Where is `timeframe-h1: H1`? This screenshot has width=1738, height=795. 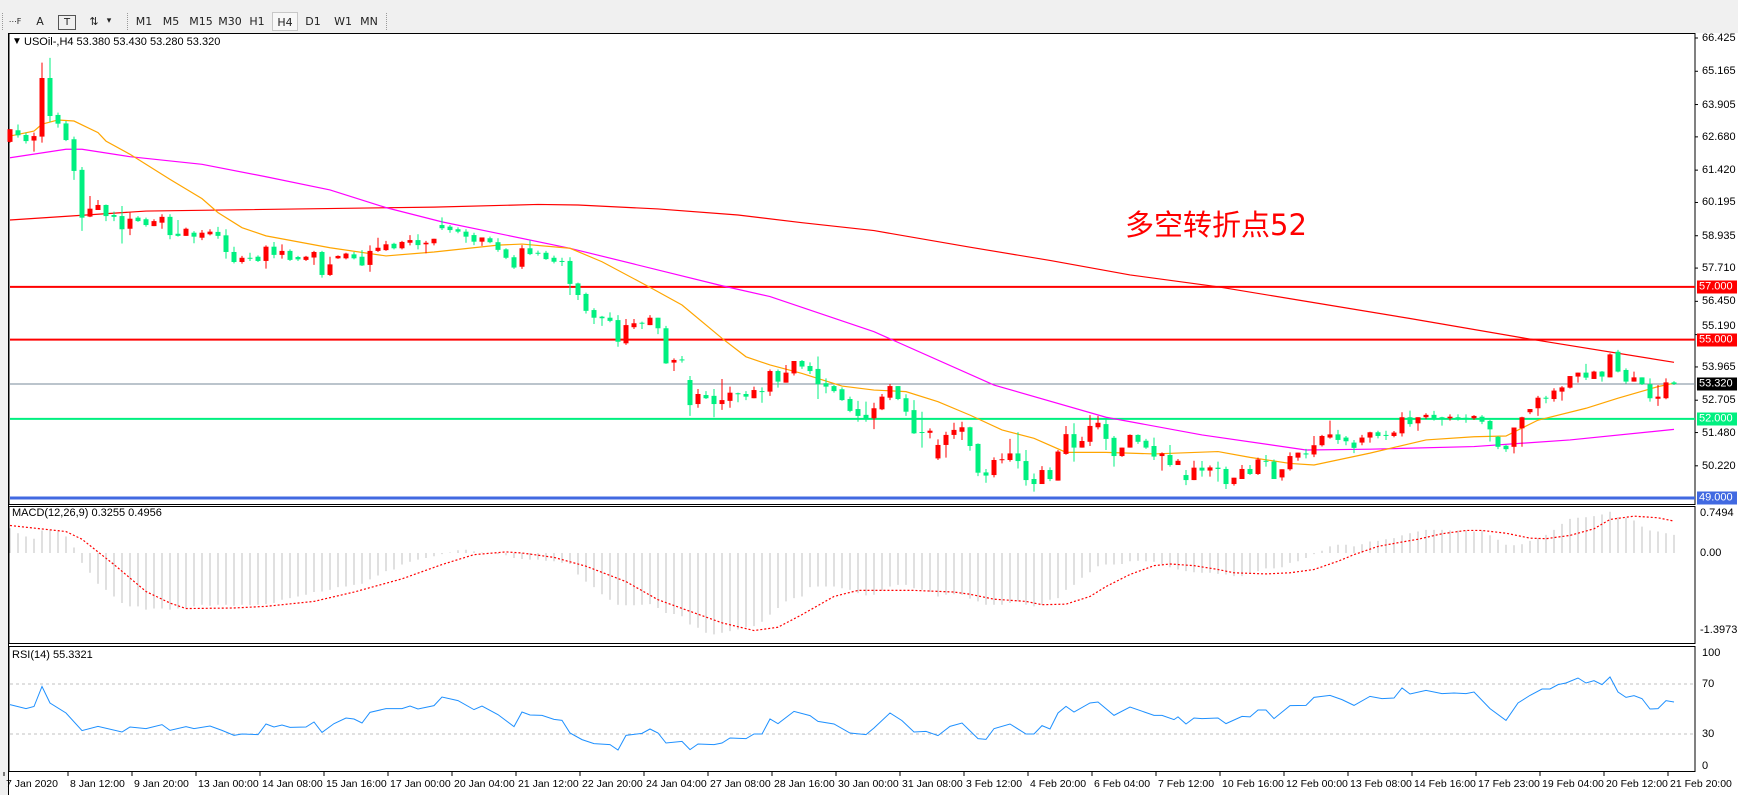
timeframe-h1: H1 is located at coordinates (257, 21).